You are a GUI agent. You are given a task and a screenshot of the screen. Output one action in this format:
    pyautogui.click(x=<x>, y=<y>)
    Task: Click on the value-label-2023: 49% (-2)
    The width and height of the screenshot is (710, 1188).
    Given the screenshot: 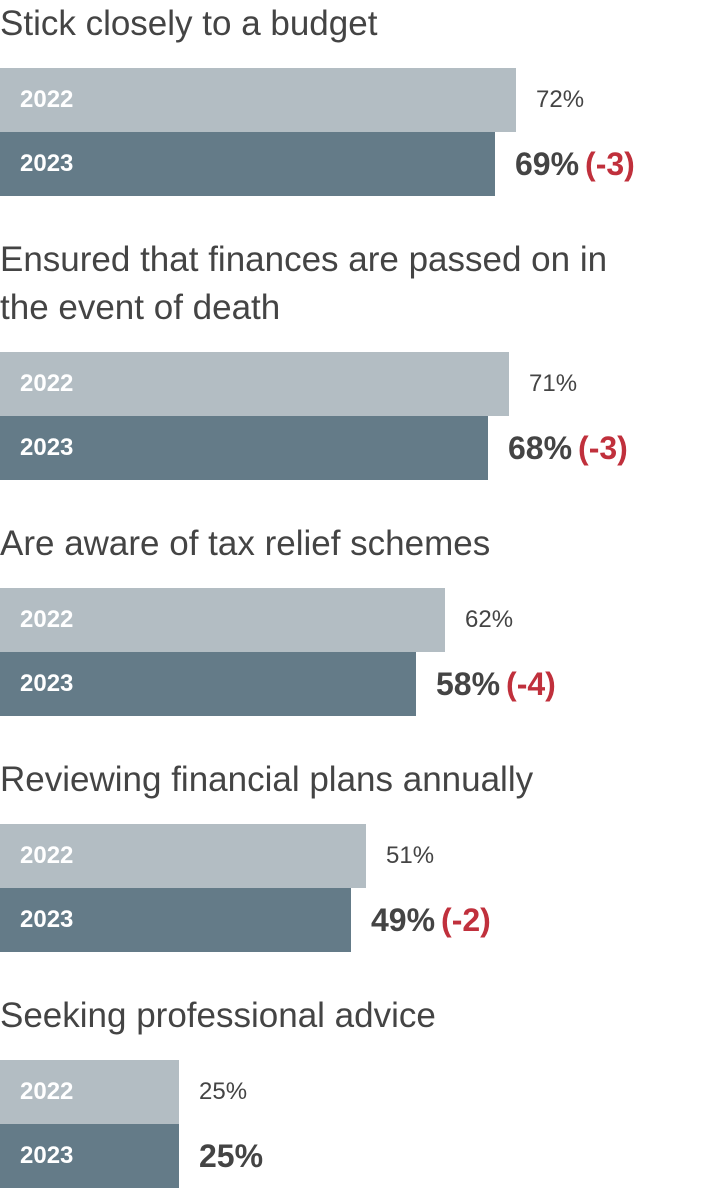 What is the action you would take?
    pyautogui.click(x=431, y=920)
    